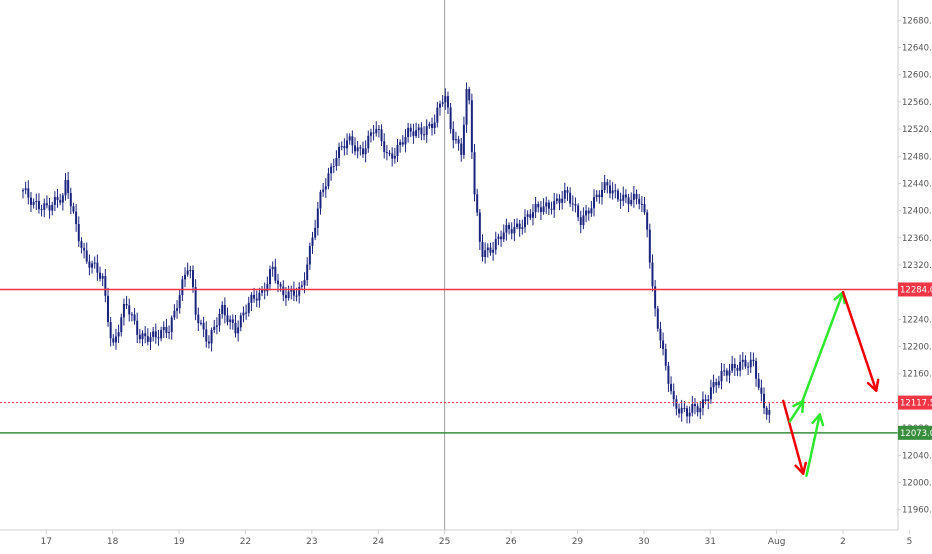 The height and width of the screenshot is (554, 932). What do you see at coordinates (822, 348) in the screenshot?
I see `projection-arrow-shaft` at bounding box center [822, 348].